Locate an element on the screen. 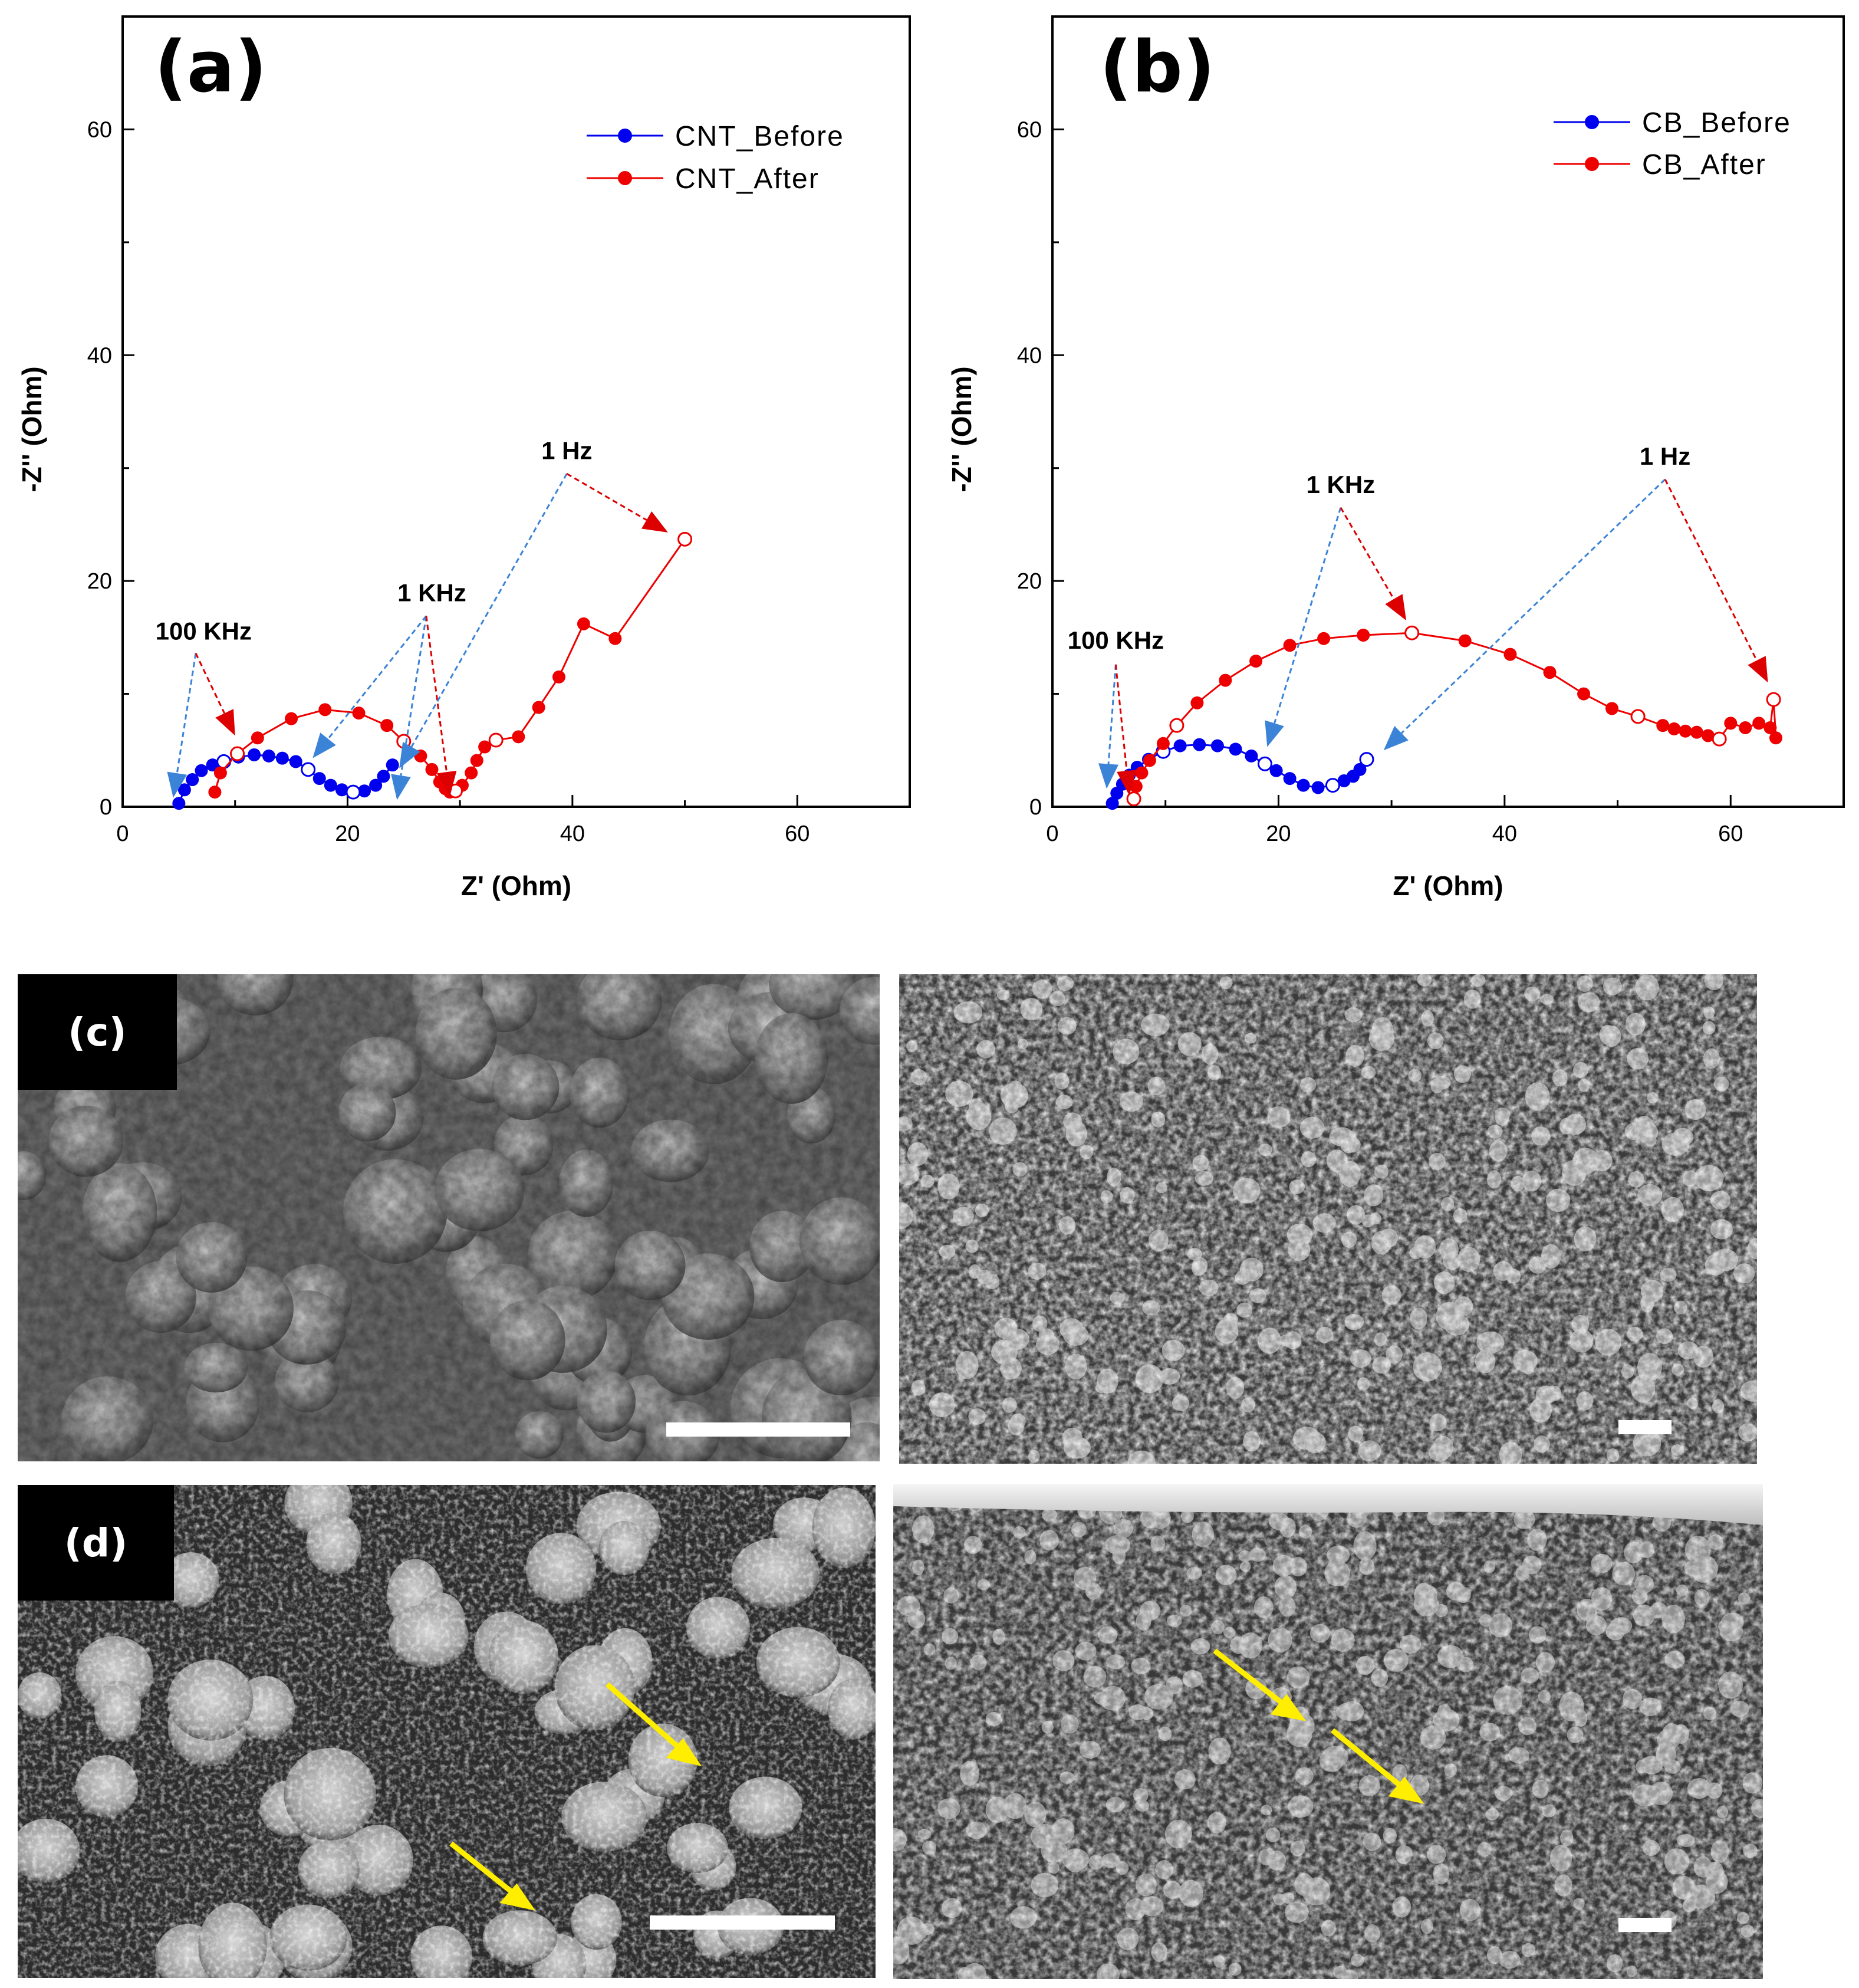  legend-label: CNT_After is located at coordinates (747, 179).